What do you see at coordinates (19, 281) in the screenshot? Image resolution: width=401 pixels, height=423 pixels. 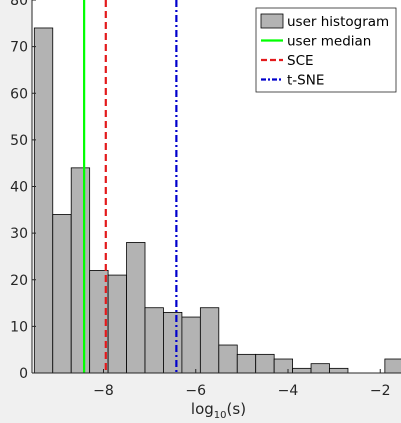 I see `y-tick-label: 20` at bounding box center [19, 281].